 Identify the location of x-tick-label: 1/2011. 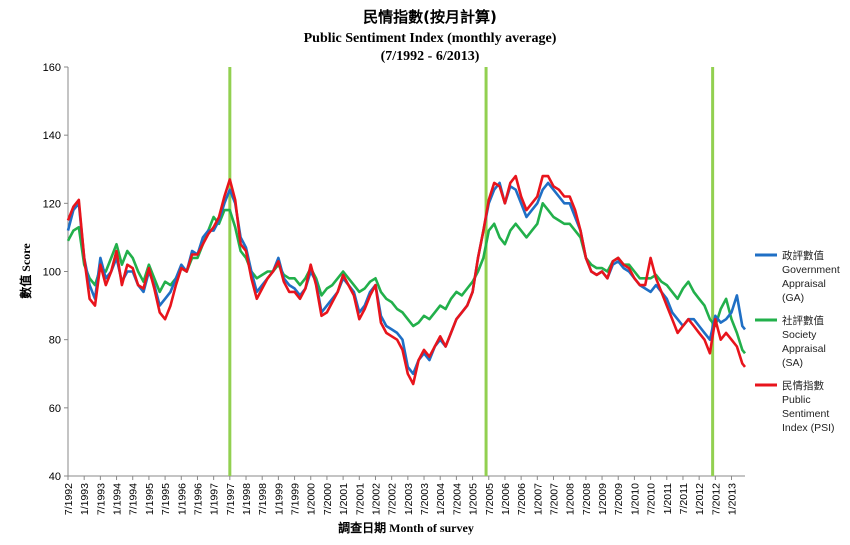
(668, 498).